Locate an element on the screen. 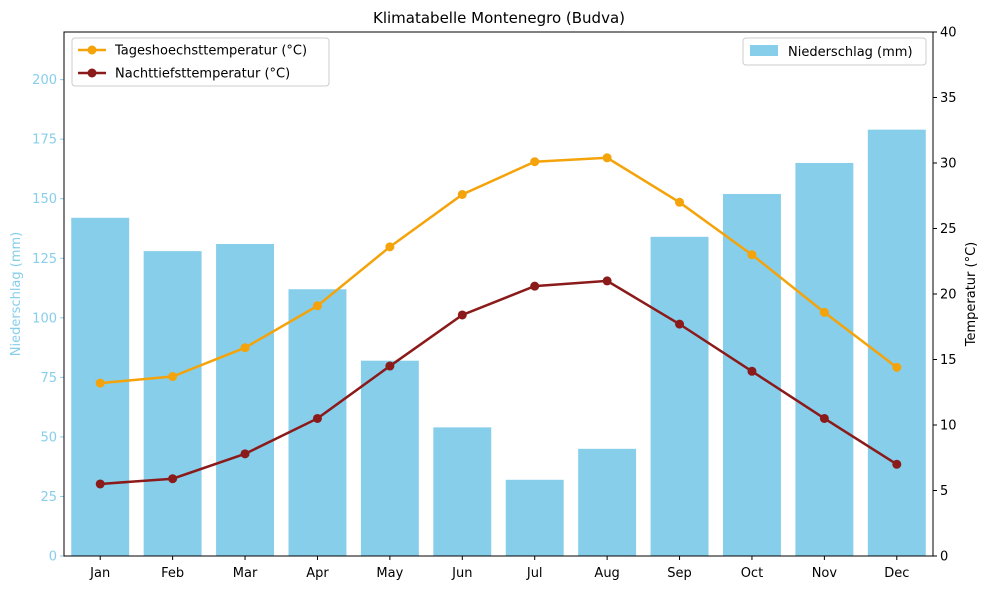 The width and height of the screenshot is (989, 590). point-1-Mar is located at coordinates (245, 454).